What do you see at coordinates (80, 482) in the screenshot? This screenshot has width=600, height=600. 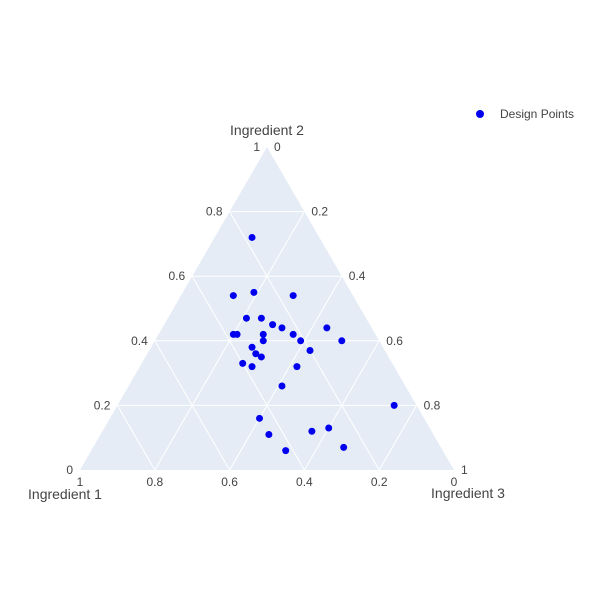 I see `tick-label-ingredient-1: 1` at bounding box center [80, 482].